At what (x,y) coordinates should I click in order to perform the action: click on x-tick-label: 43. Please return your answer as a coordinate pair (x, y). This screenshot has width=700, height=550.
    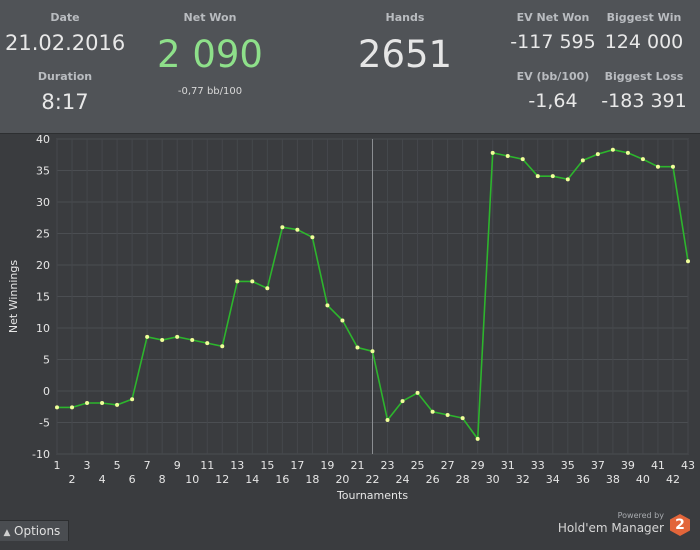
    Looking at the image, I should click on (688, 465).